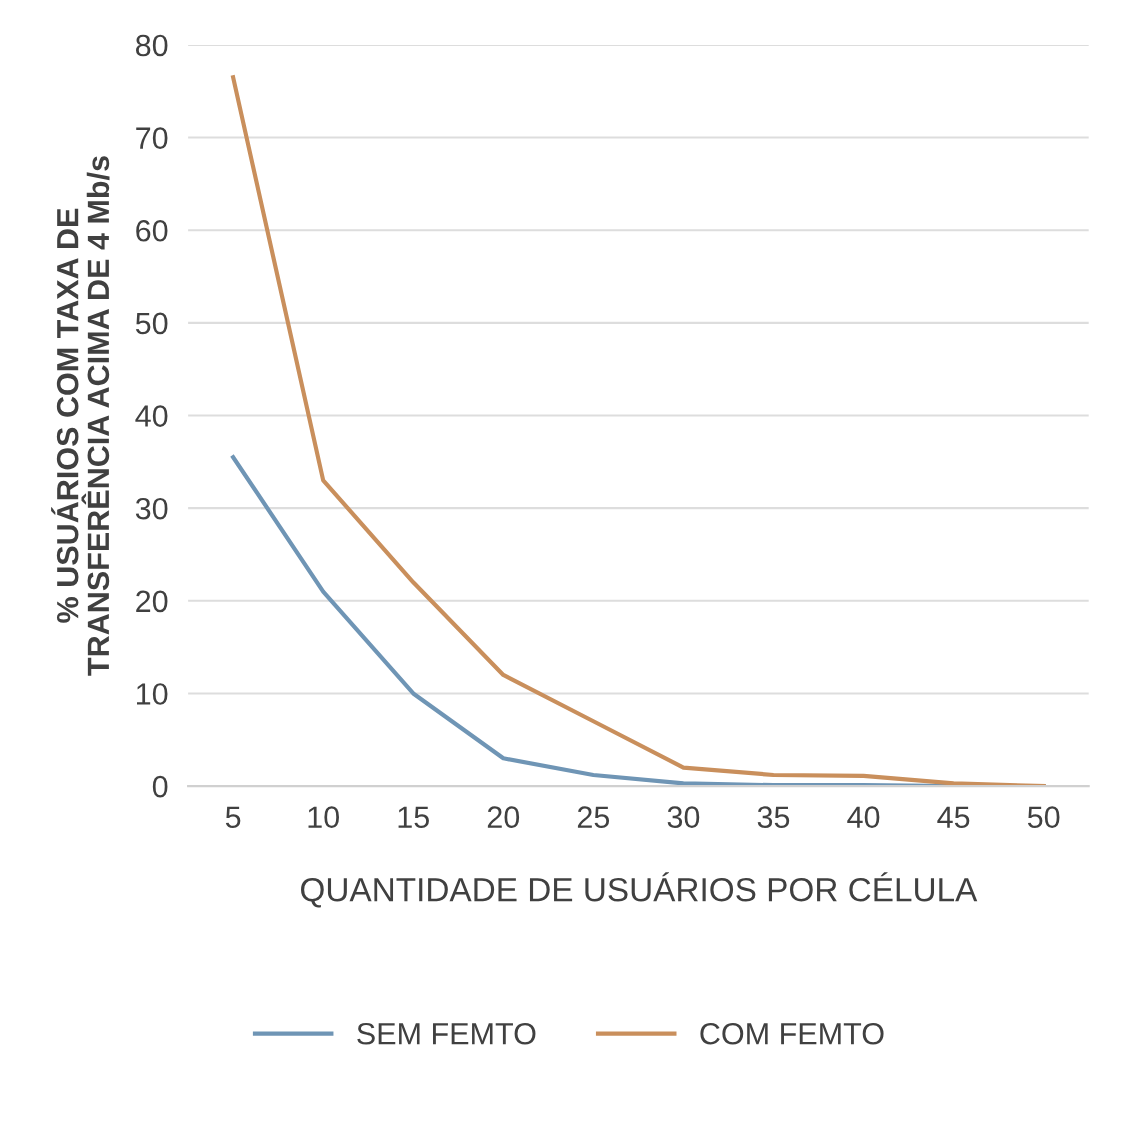 Image resolution: width=1140 pixels, height=1123 pixels. Describe the element at coordinates (503, 817) in the screenshot. I see `x-tick-label: 20` at that location.